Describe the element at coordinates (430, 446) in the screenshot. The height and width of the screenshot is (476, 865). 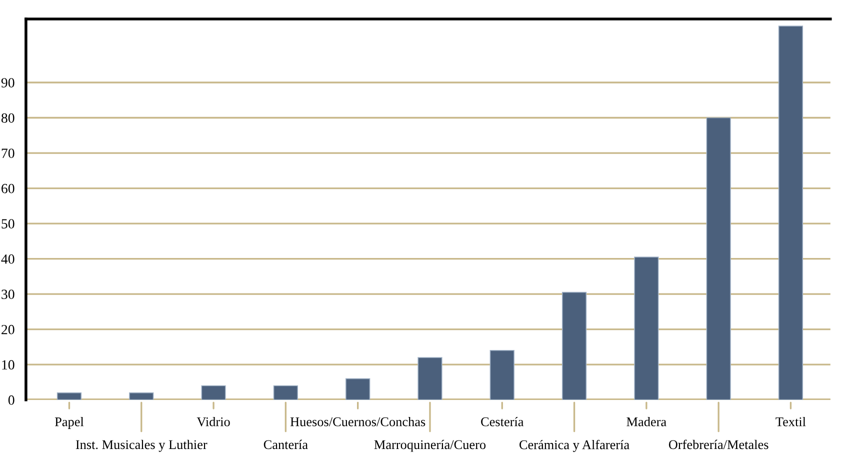
I see `x-tick-label: Marroquinería/Cuero` at that location.